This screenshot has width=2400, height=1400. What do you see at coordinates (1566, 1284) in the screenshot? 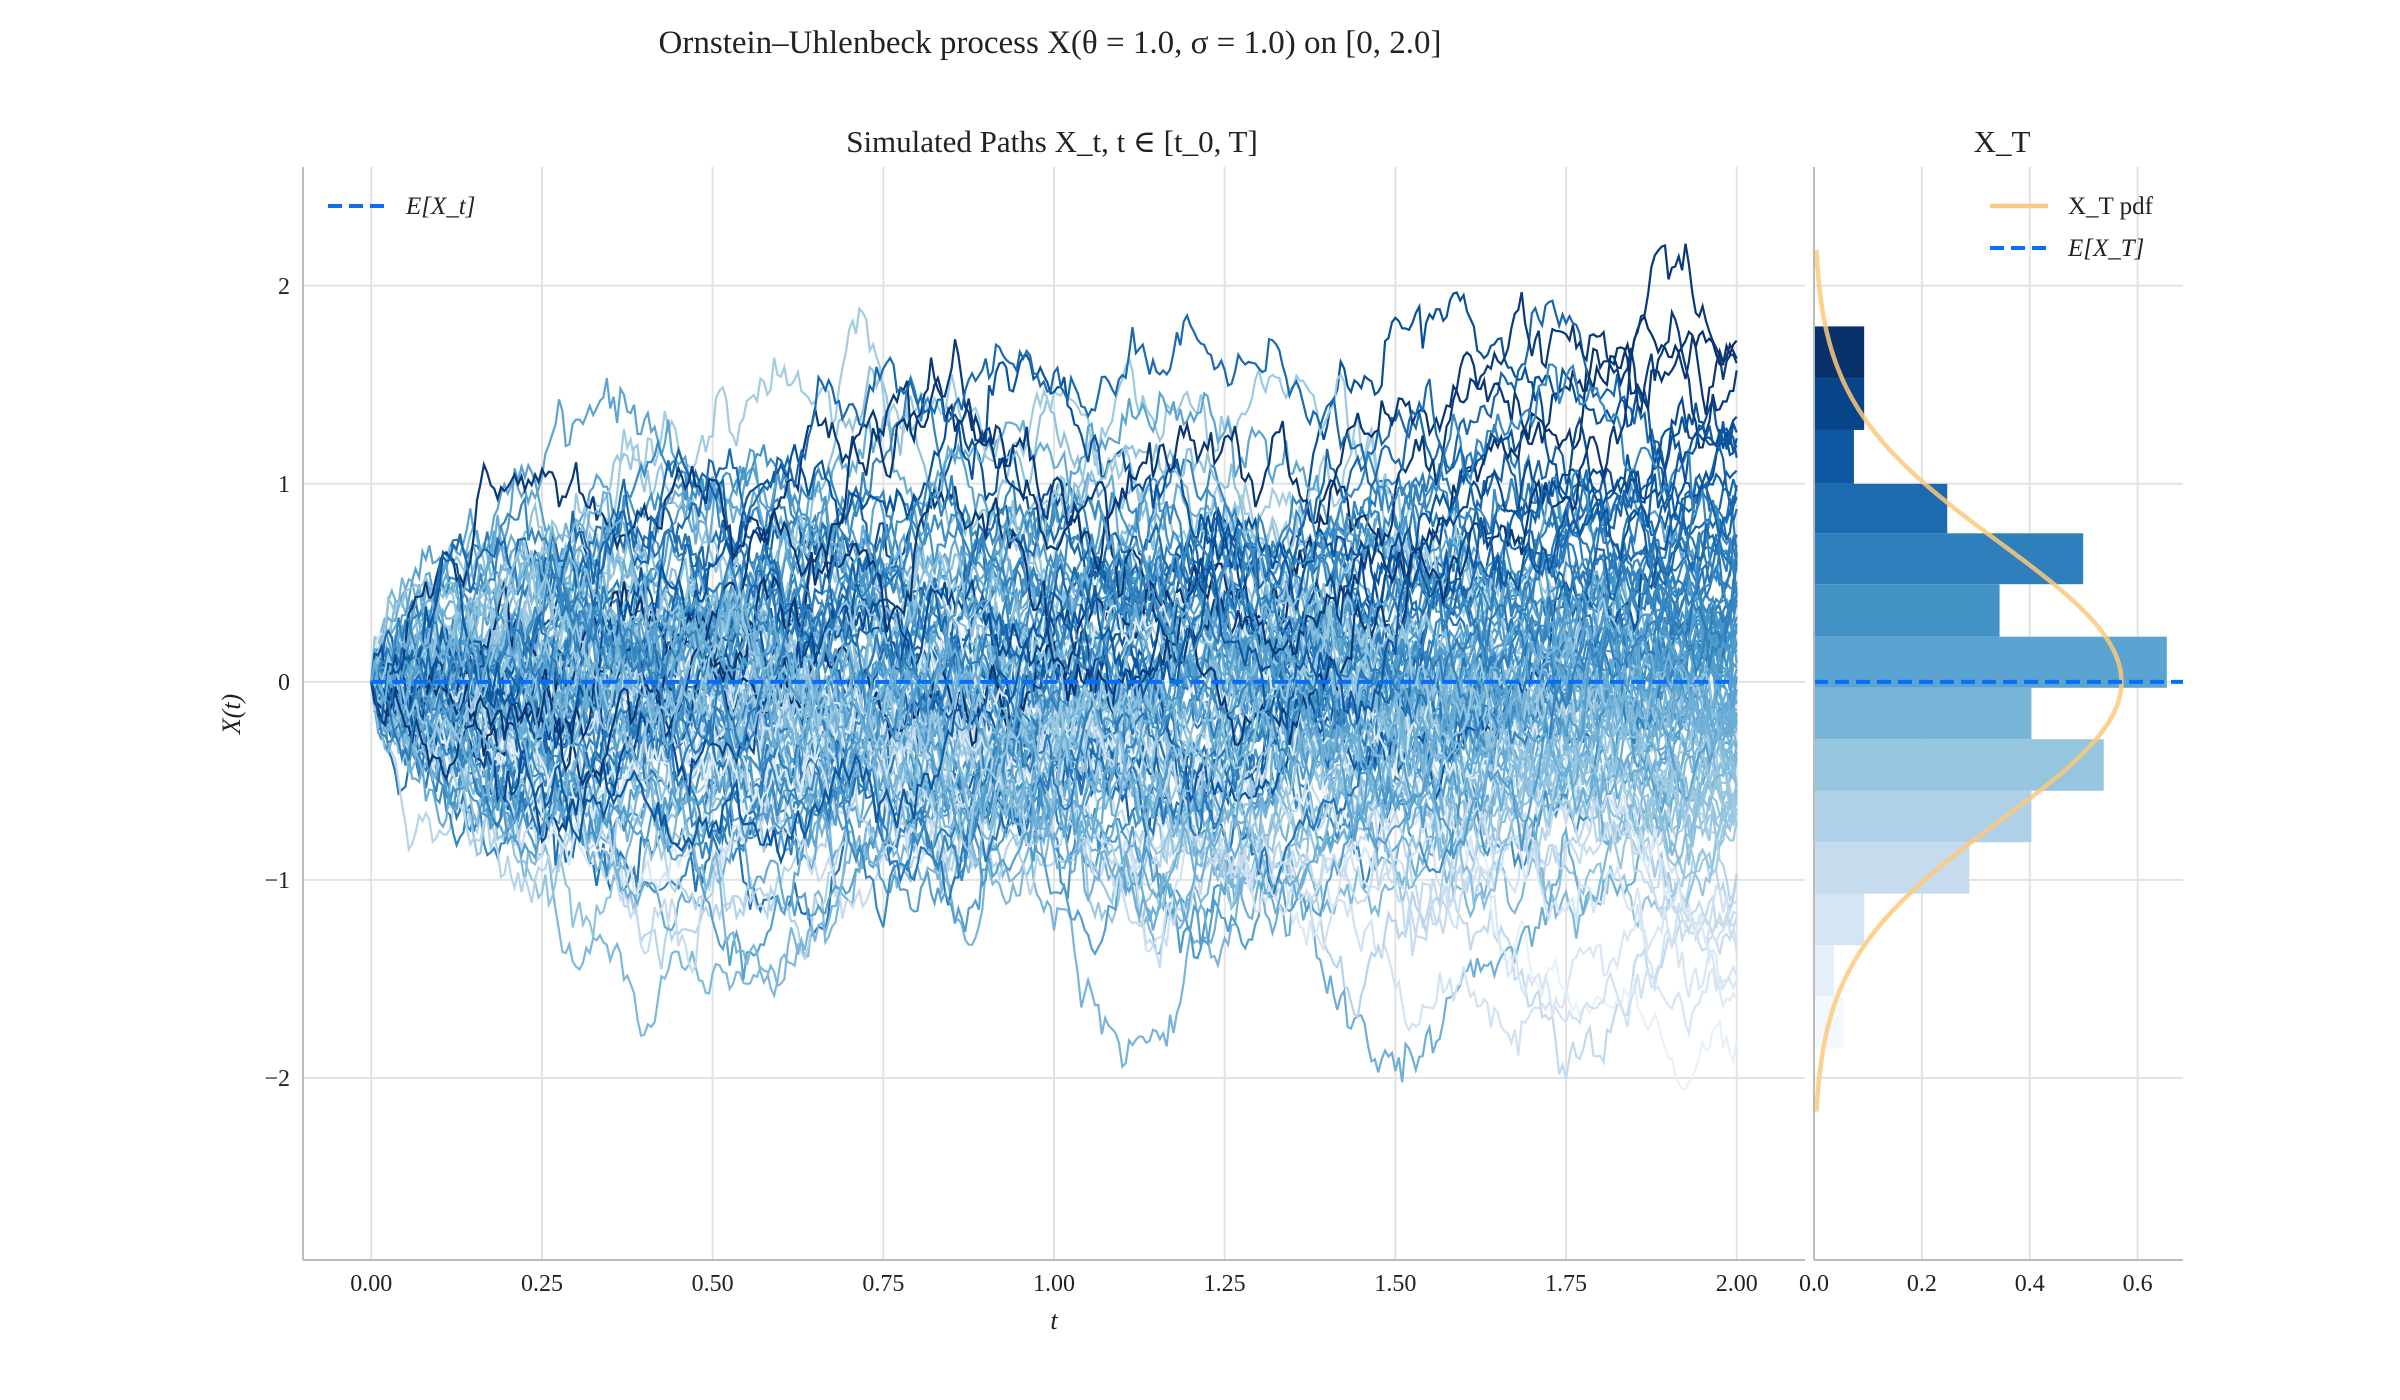
I see `x-tick-label: 1.75` at bounding box center [1566, 1284].